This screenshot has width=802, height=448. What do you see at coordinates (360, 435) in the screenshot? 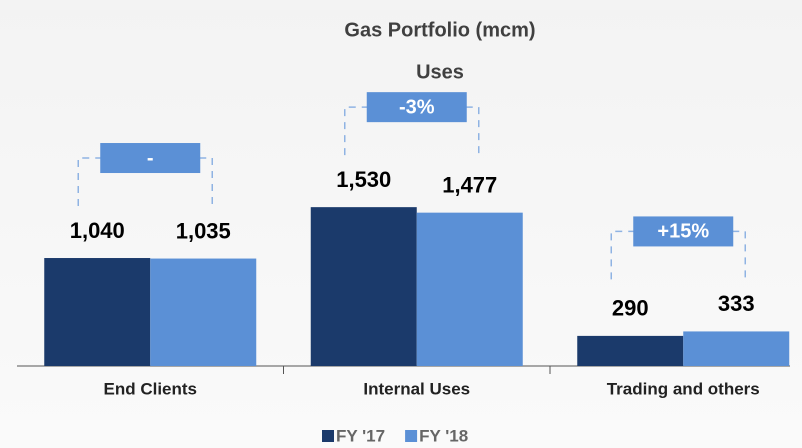
I see `legend-label: FY '17` at bounding box center [360, 435].